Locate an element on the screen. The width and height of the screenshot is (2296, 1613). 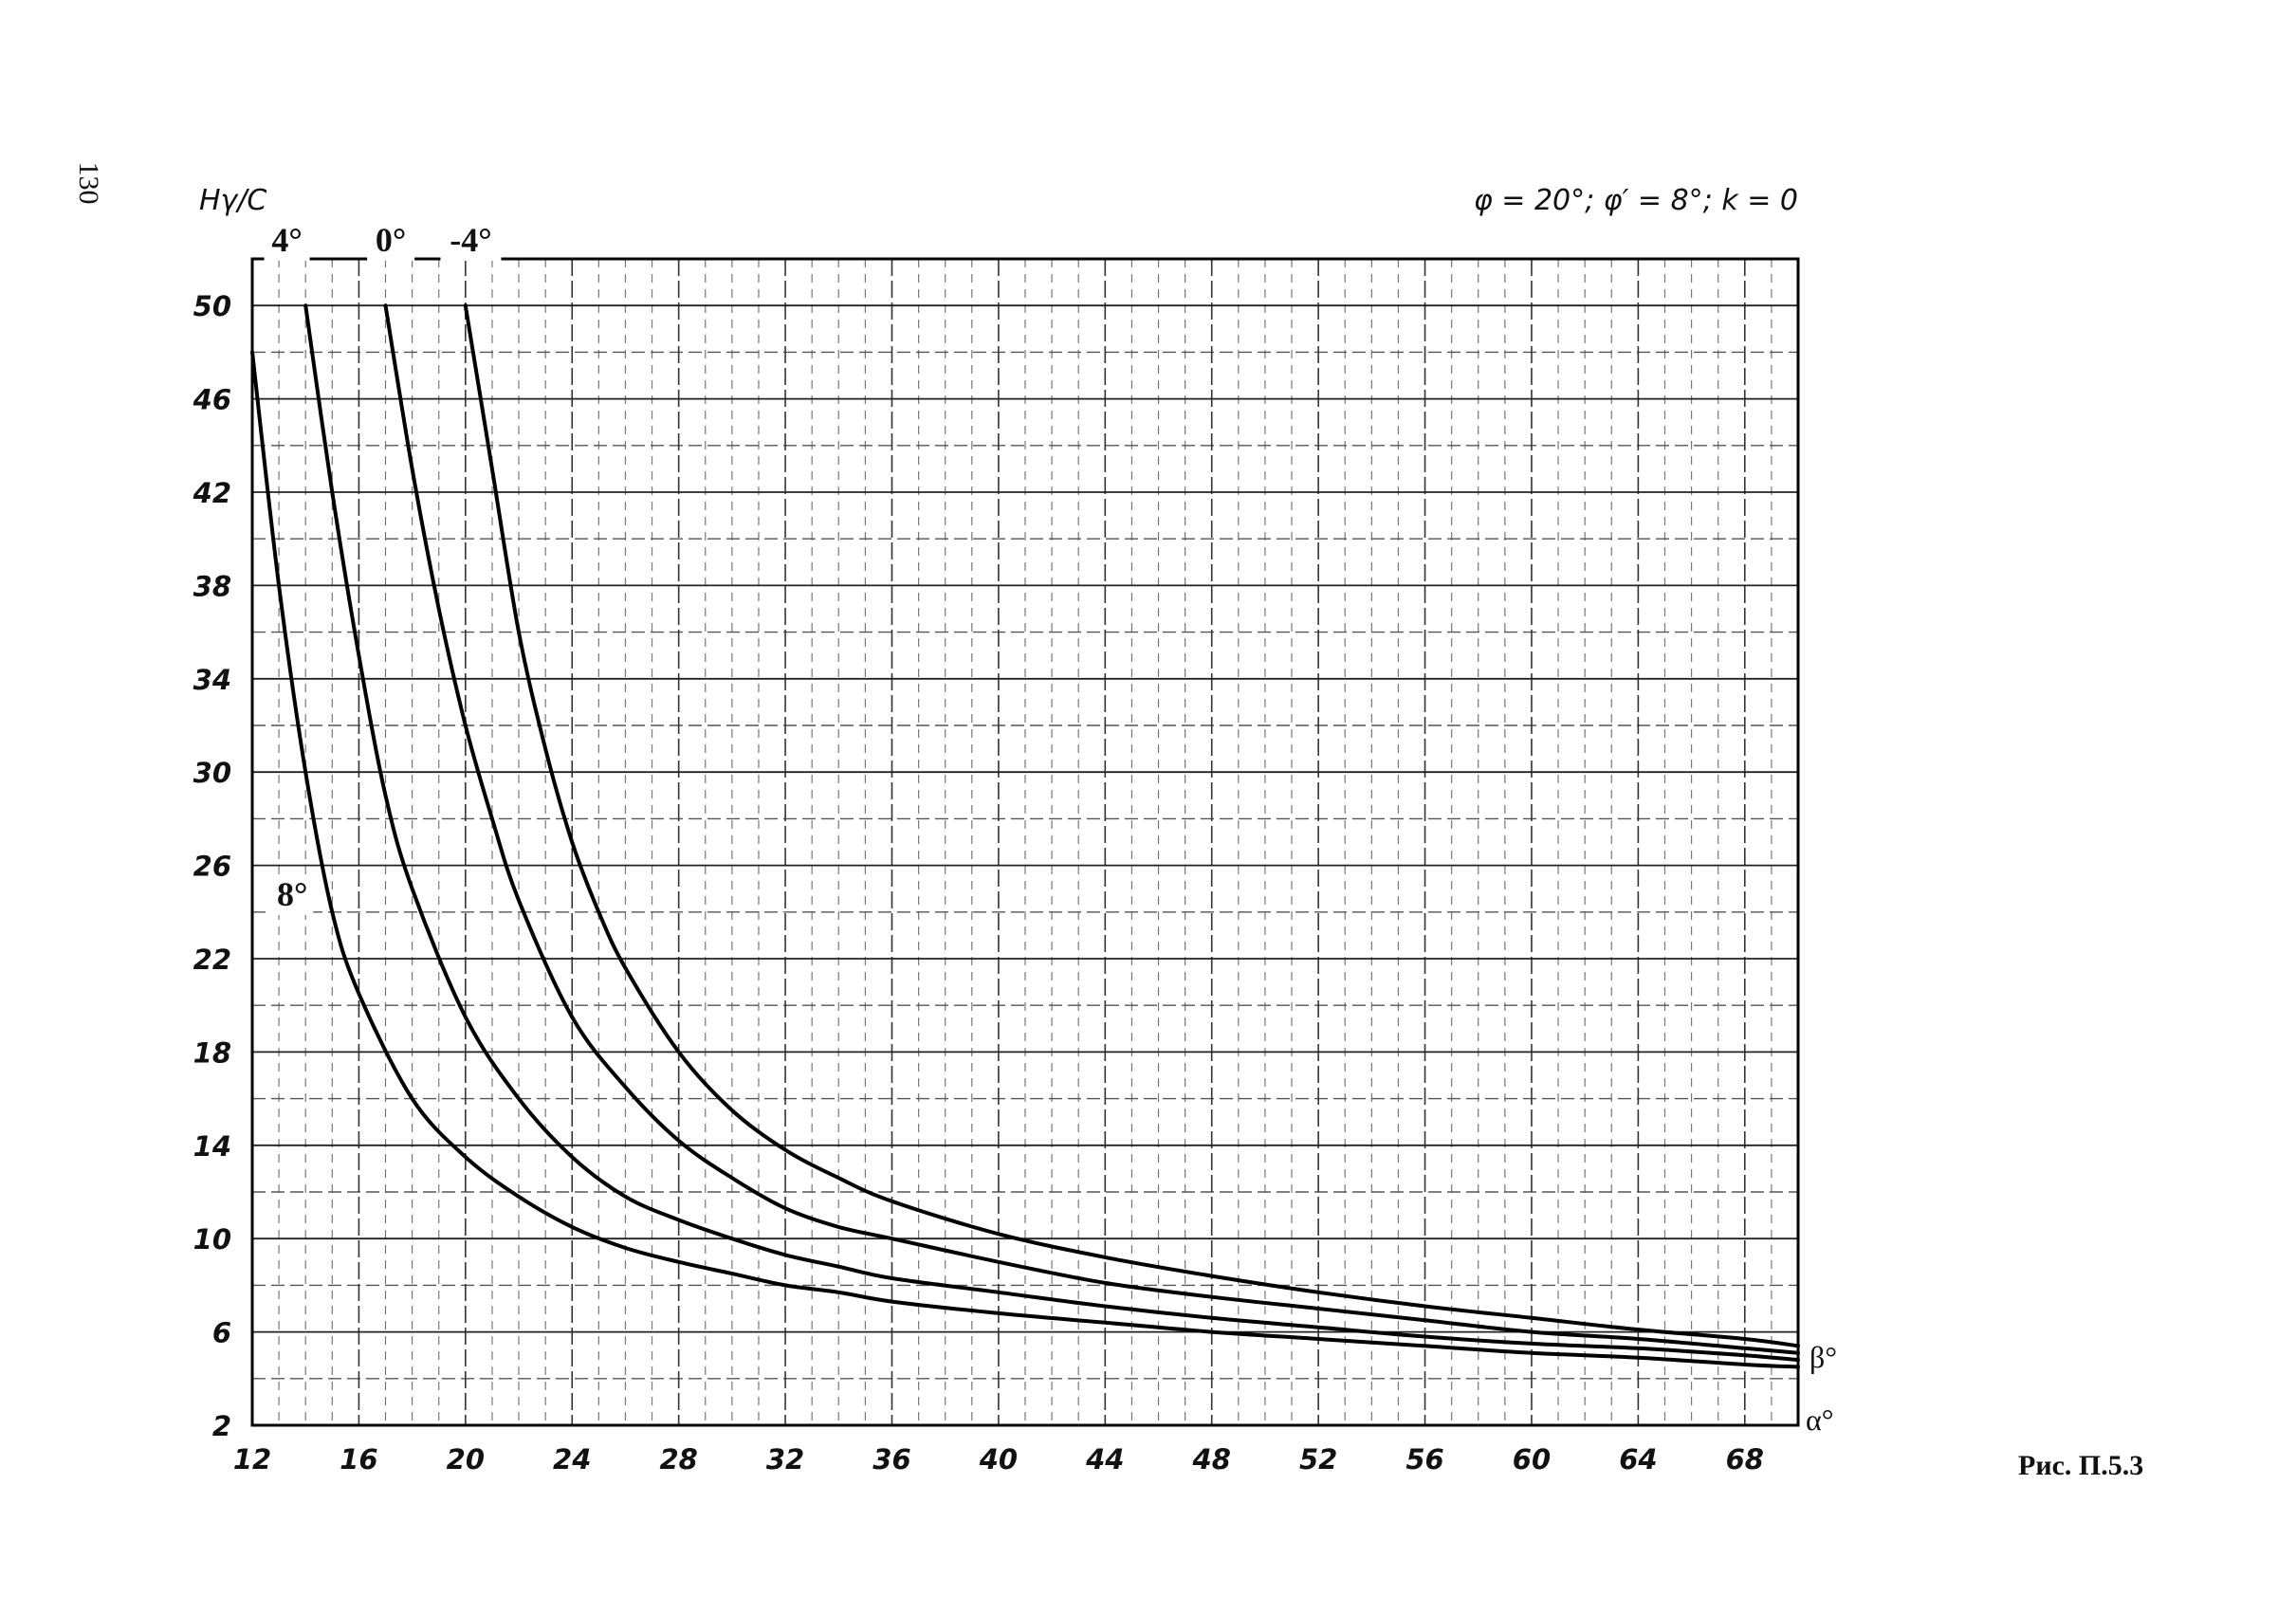
page-number: 130 is located at coordinates (88, 183).